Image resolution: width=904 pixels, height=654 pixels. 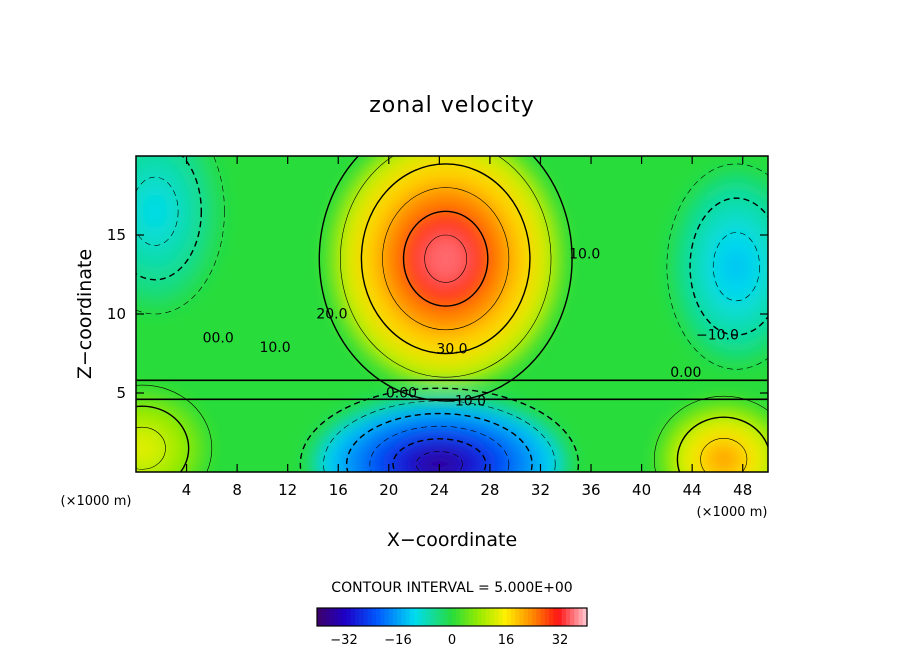 What do you see at coordinates (452, 105) in the screenshot?
I see `chart-title: zonal velocity` at bounding box center [452, 105].